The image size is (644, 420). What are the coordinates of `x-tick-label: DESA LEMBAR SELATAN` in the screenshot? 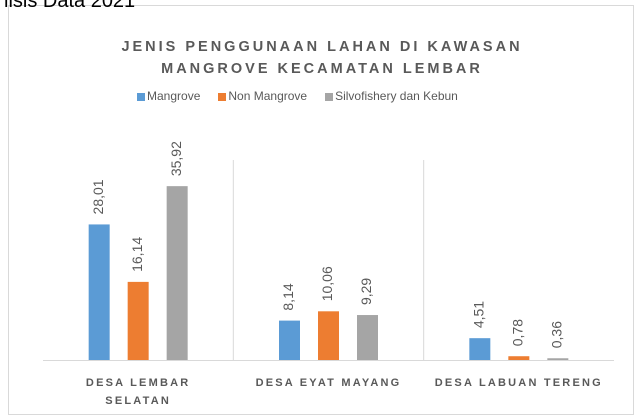 It's located at (138, 392).